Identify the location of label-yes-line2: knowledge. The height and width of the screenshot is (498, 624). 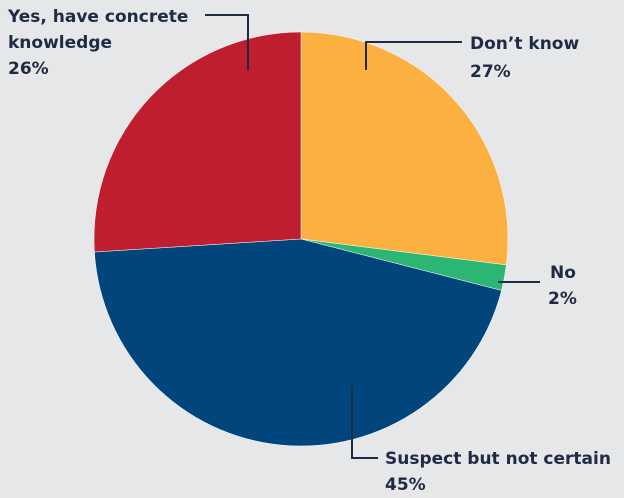
(60, 43).